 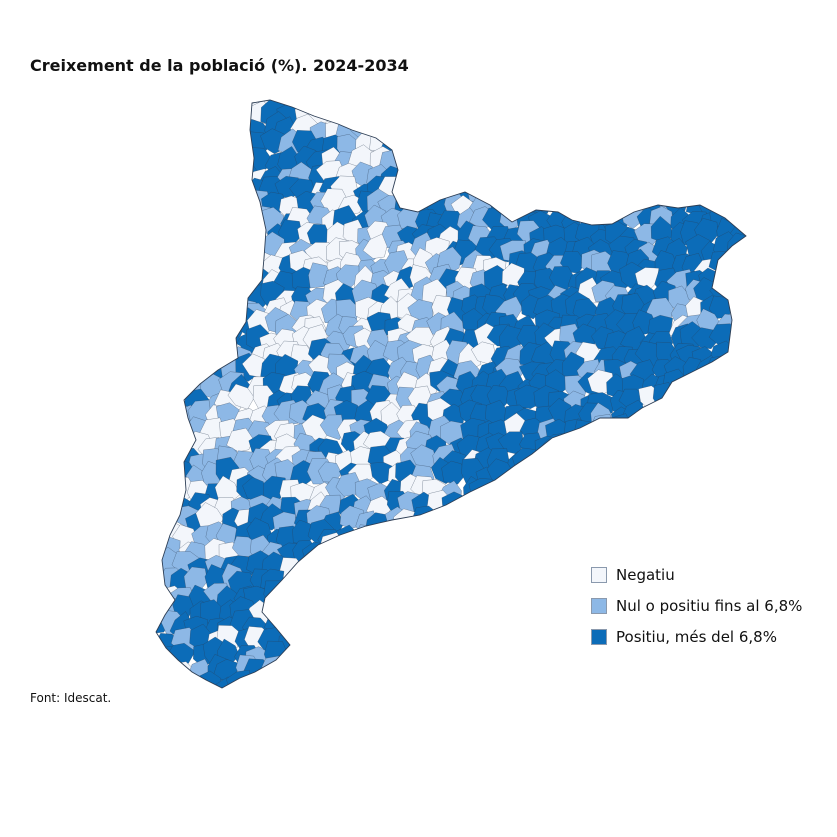 I want to click on legend-swatch-positiu, so click(x=599, y=637).